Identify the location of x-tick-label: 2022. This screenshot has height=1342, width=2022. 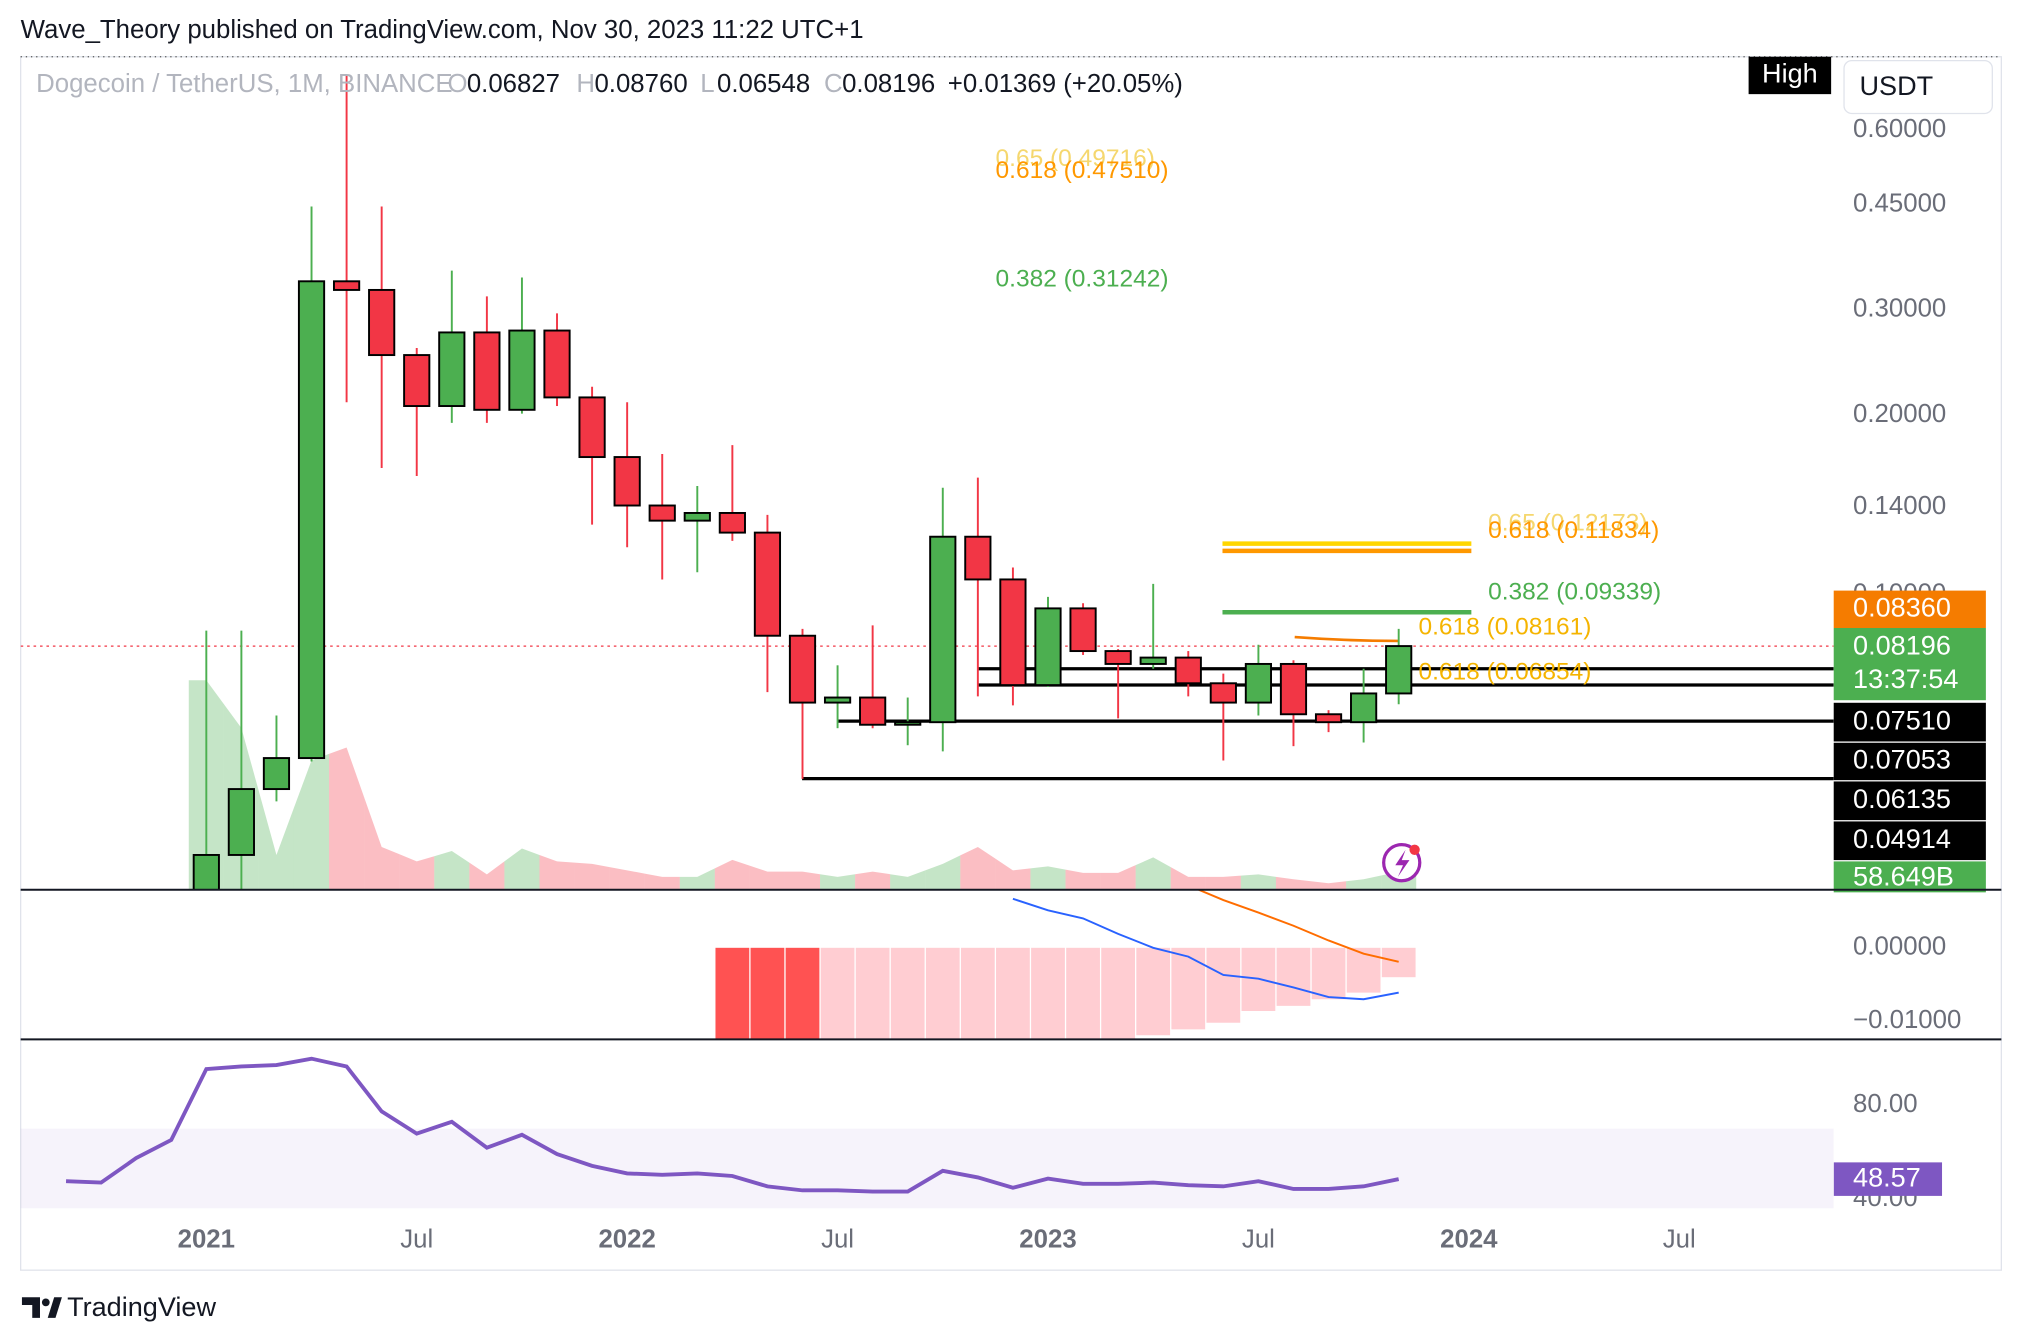
(626, 1239).